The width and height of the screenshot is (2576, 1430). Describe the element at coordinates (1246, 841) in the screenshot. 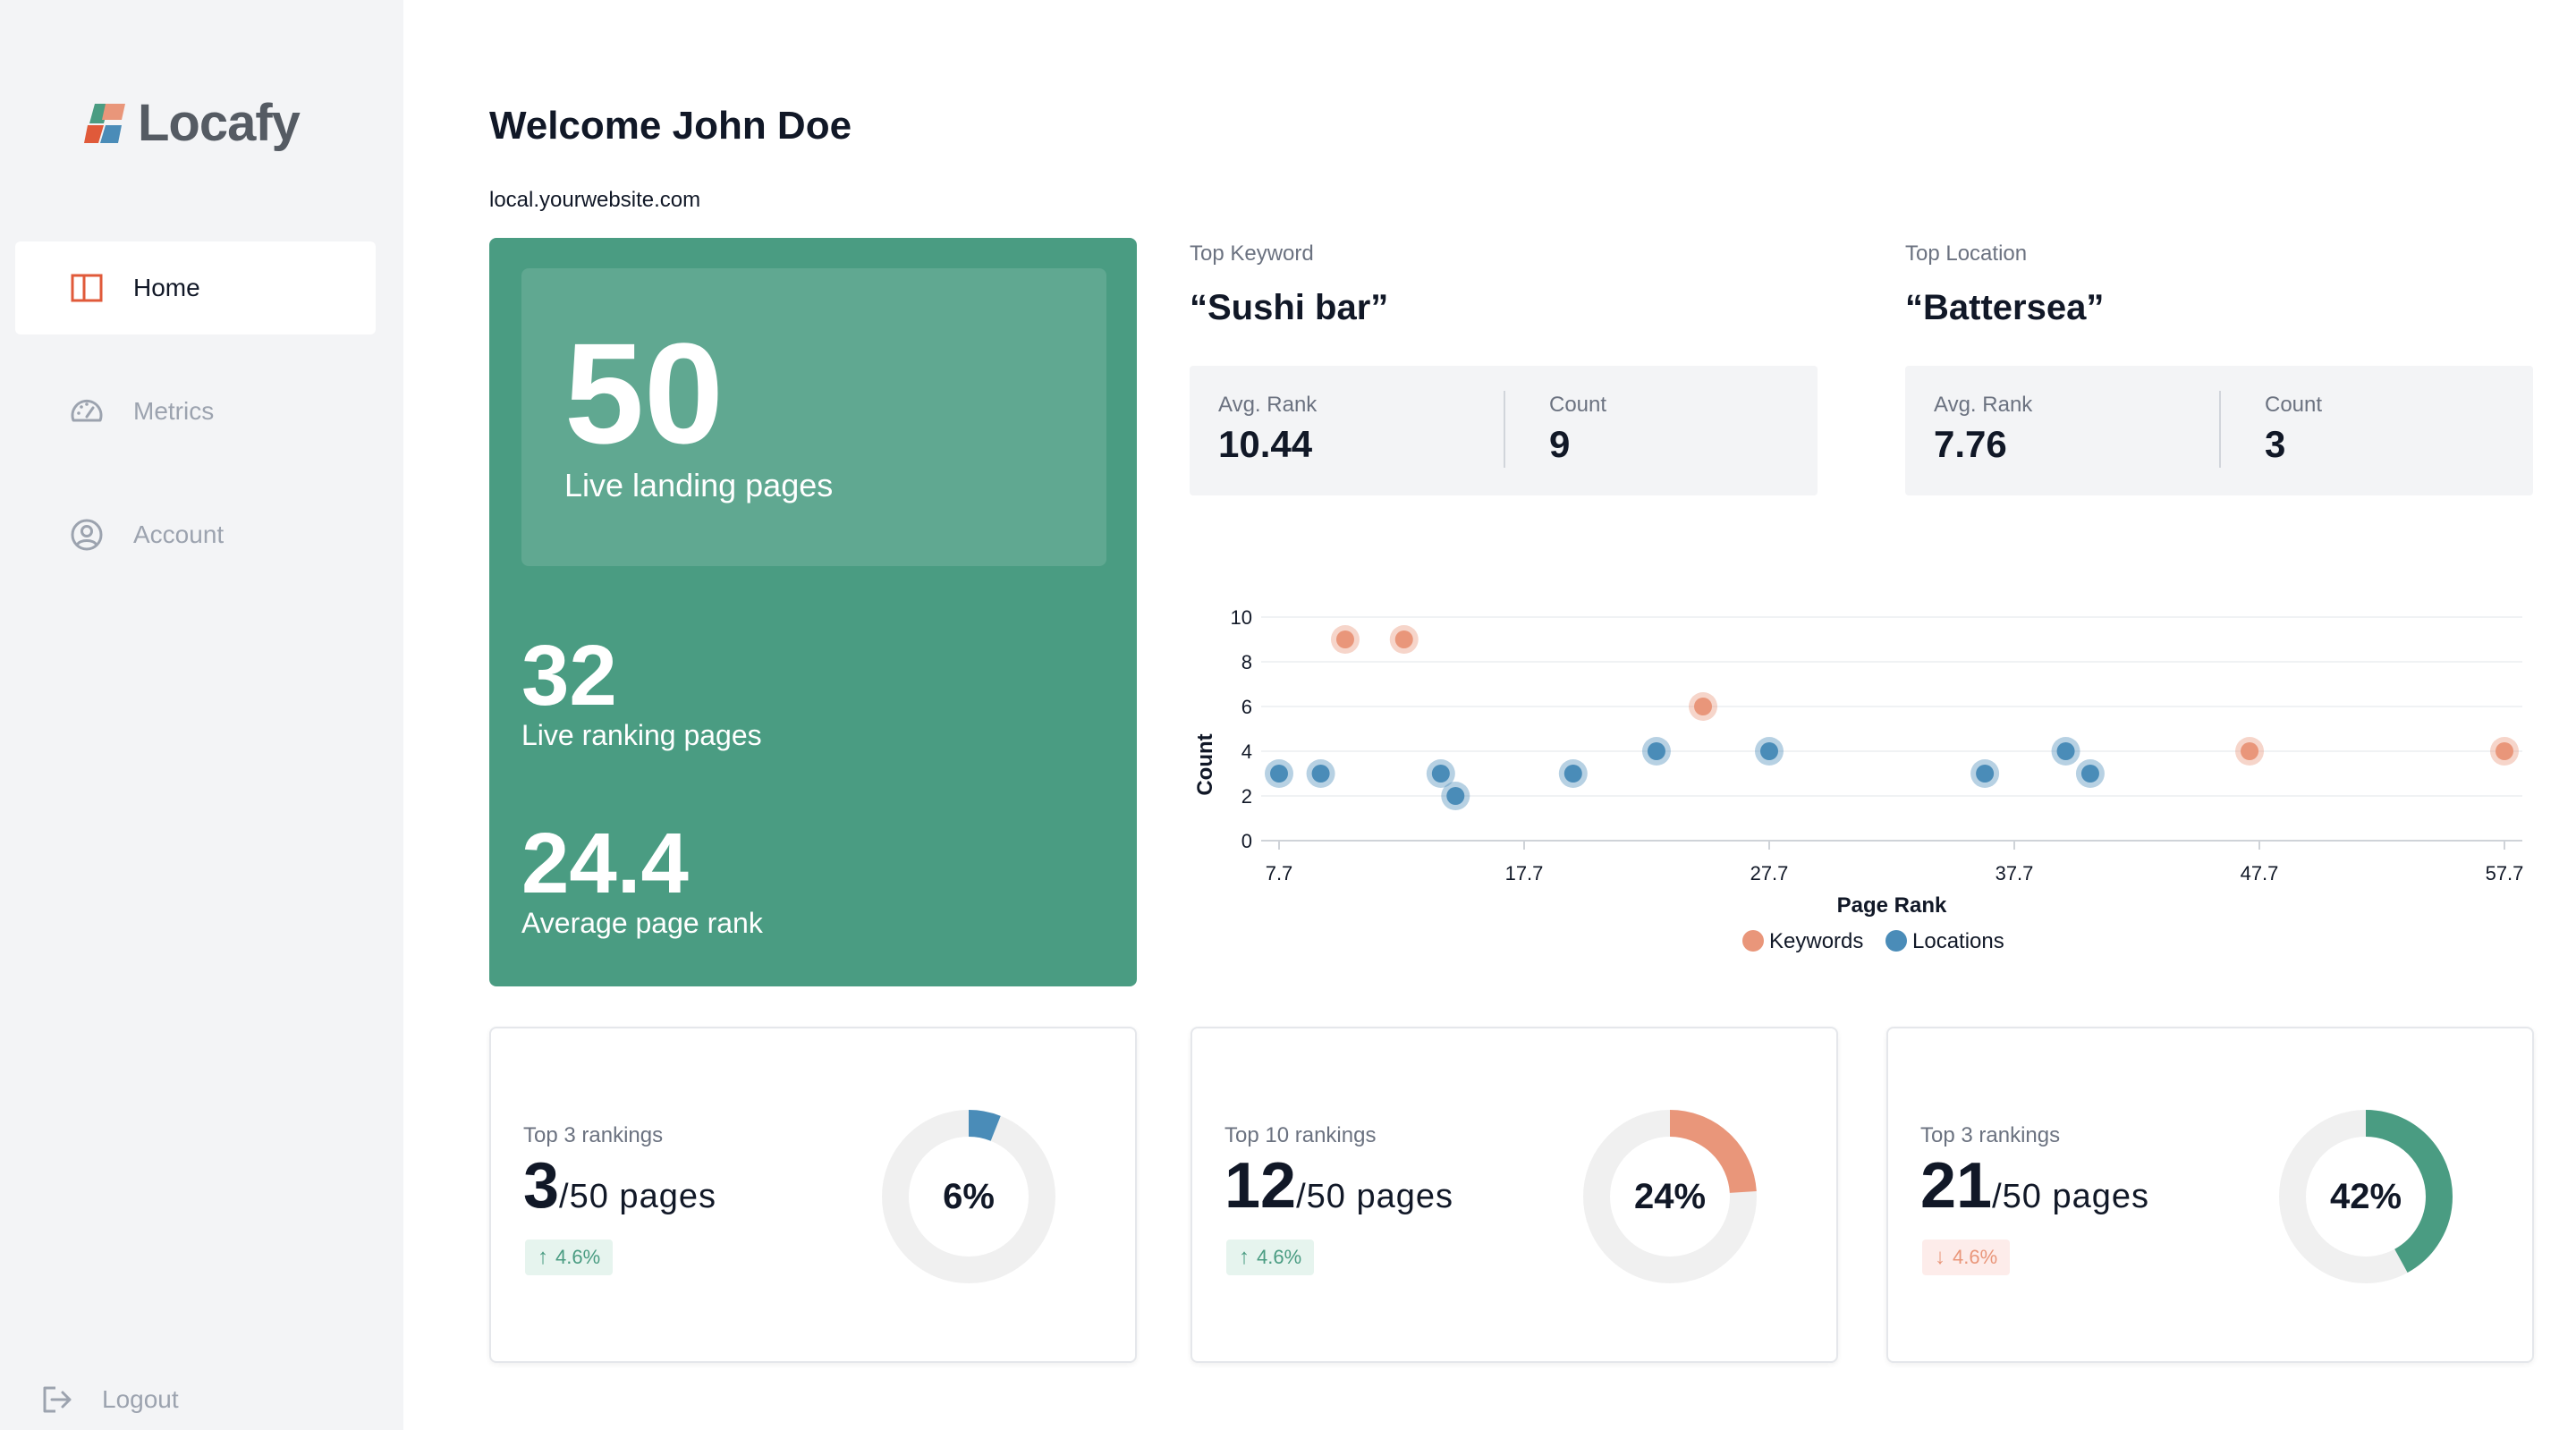

I see `y-tick-label: 0` at that location.